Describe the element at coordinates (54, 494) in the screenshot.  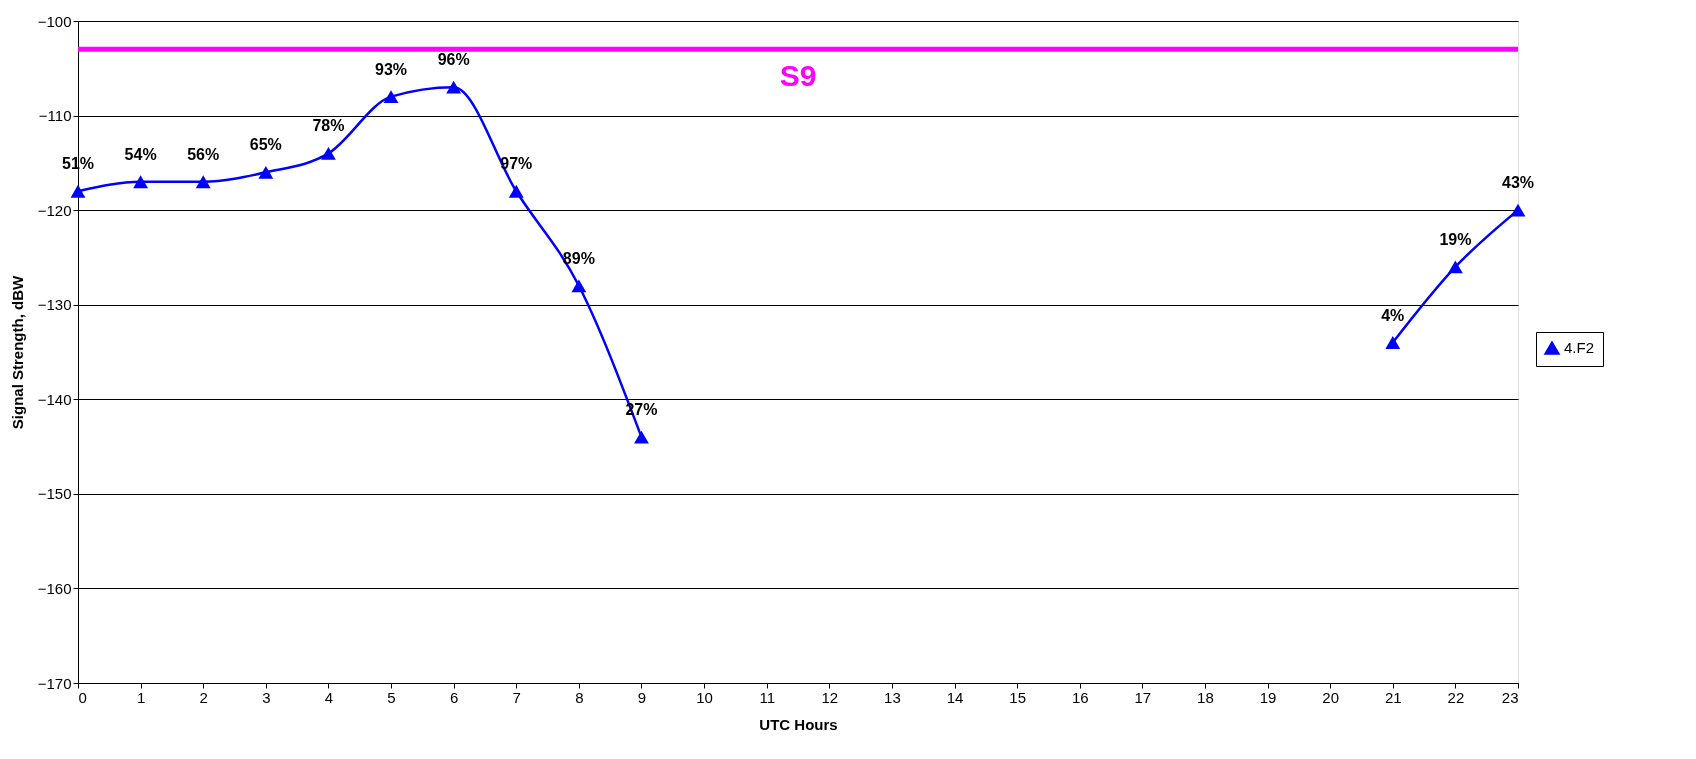
I see `y-tick-label: −150` at that location.